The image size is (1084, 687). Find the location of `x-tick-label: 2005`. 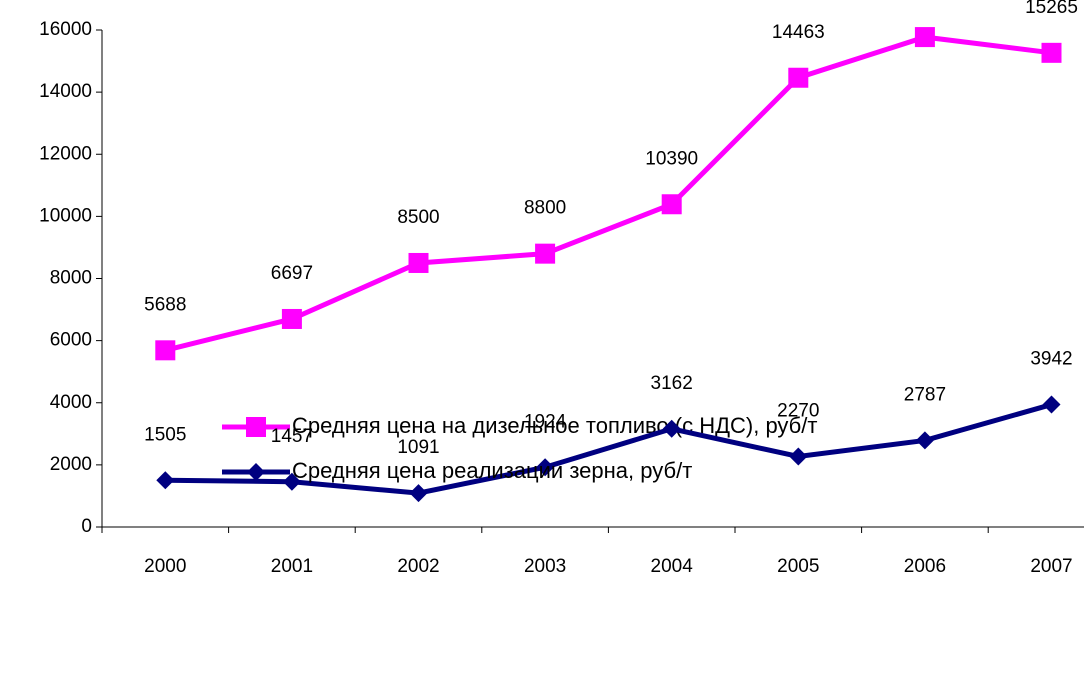

x-tick-label: 2005 is located at coordinates (798, 566).